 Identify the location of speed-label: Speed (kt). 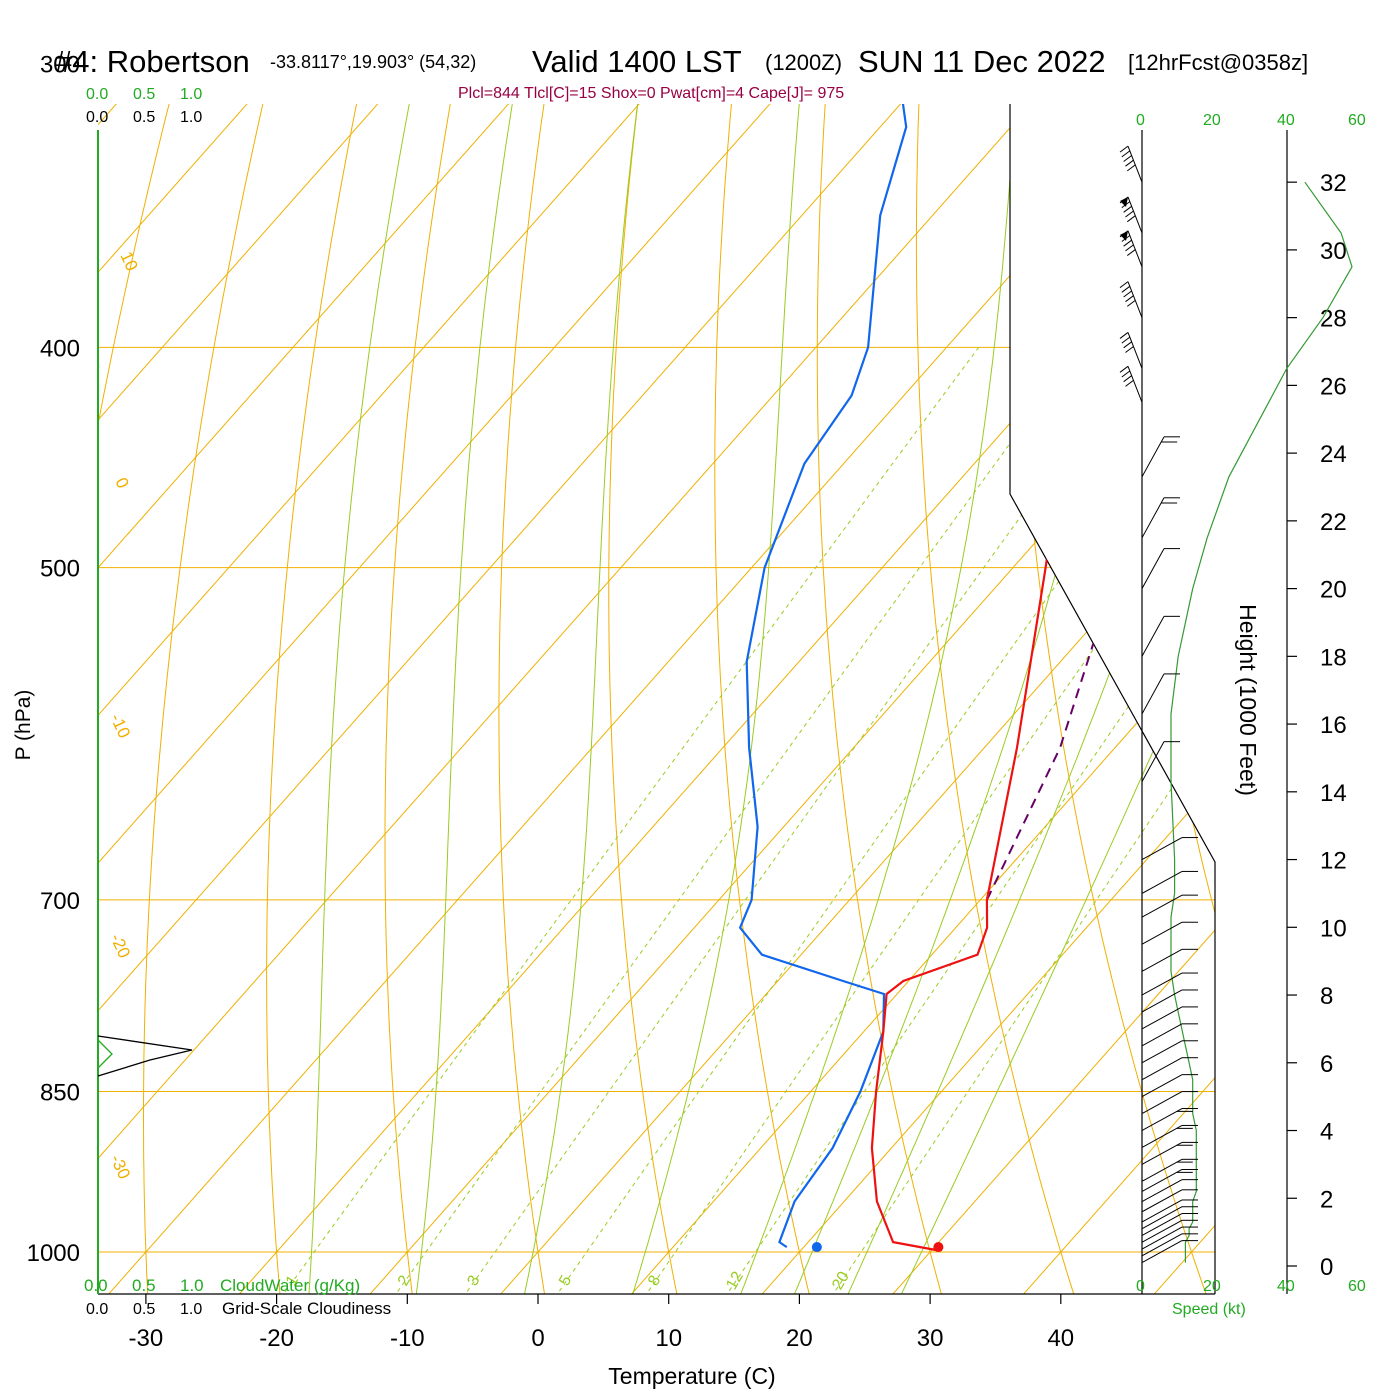
(1209, 1309).